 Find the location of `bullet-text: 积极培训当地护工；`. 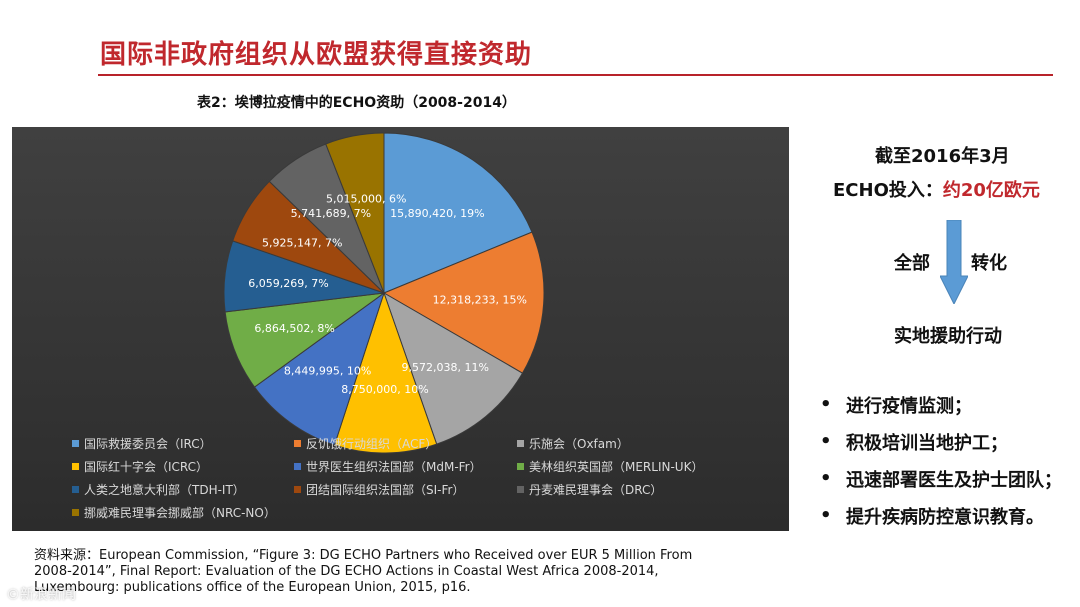

bullet-text: 积极培训当地护工； is located at coordinates (927, 443).